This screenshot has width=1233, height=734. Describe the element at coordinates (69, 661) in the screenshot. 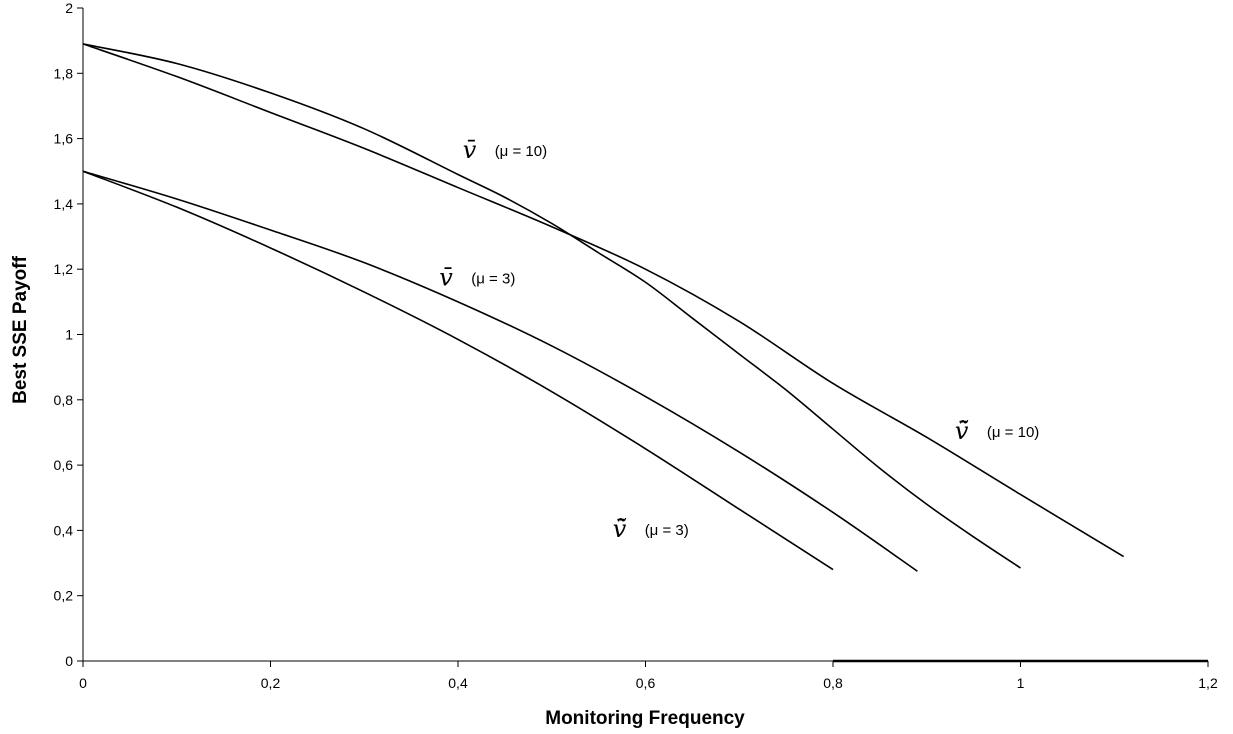

I see `y-tick-label: 0` at that location.